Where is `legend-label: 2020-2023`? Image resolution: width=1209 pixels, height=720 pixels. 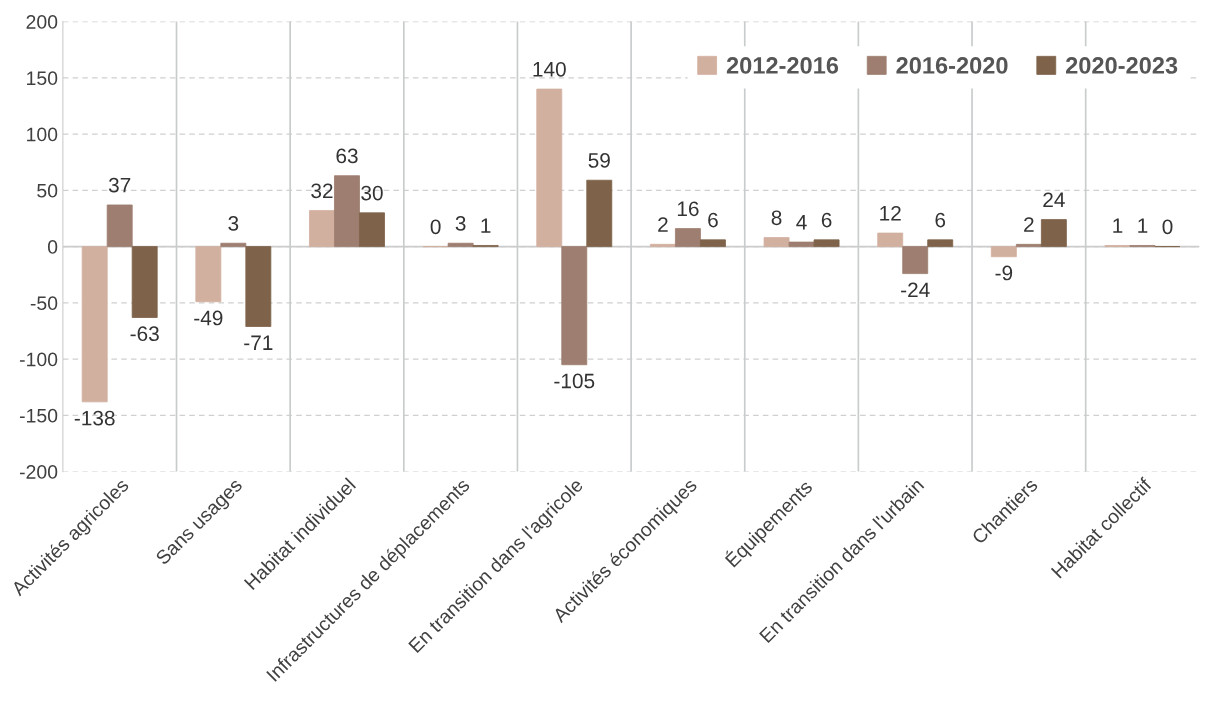 legend-label: 2020-2023 is located at coordinates (1122, 65).